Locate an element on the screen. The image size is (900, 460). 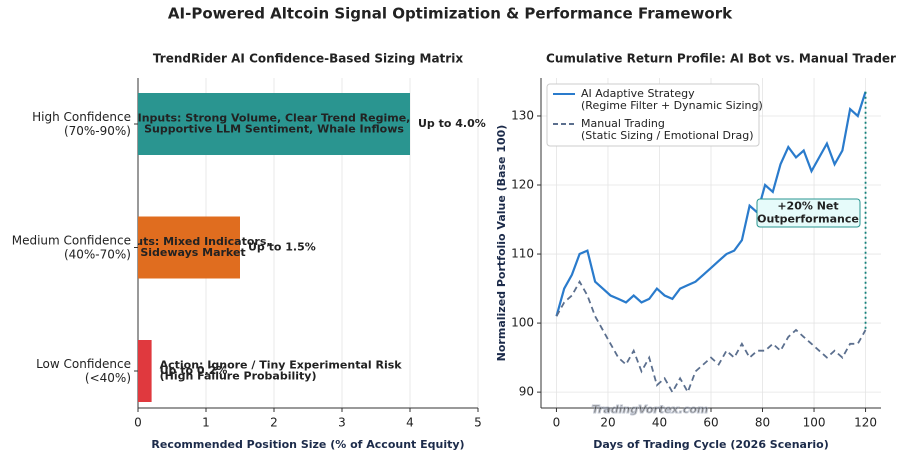
y-tick-label: 100 is located at coordinates (522, 323).